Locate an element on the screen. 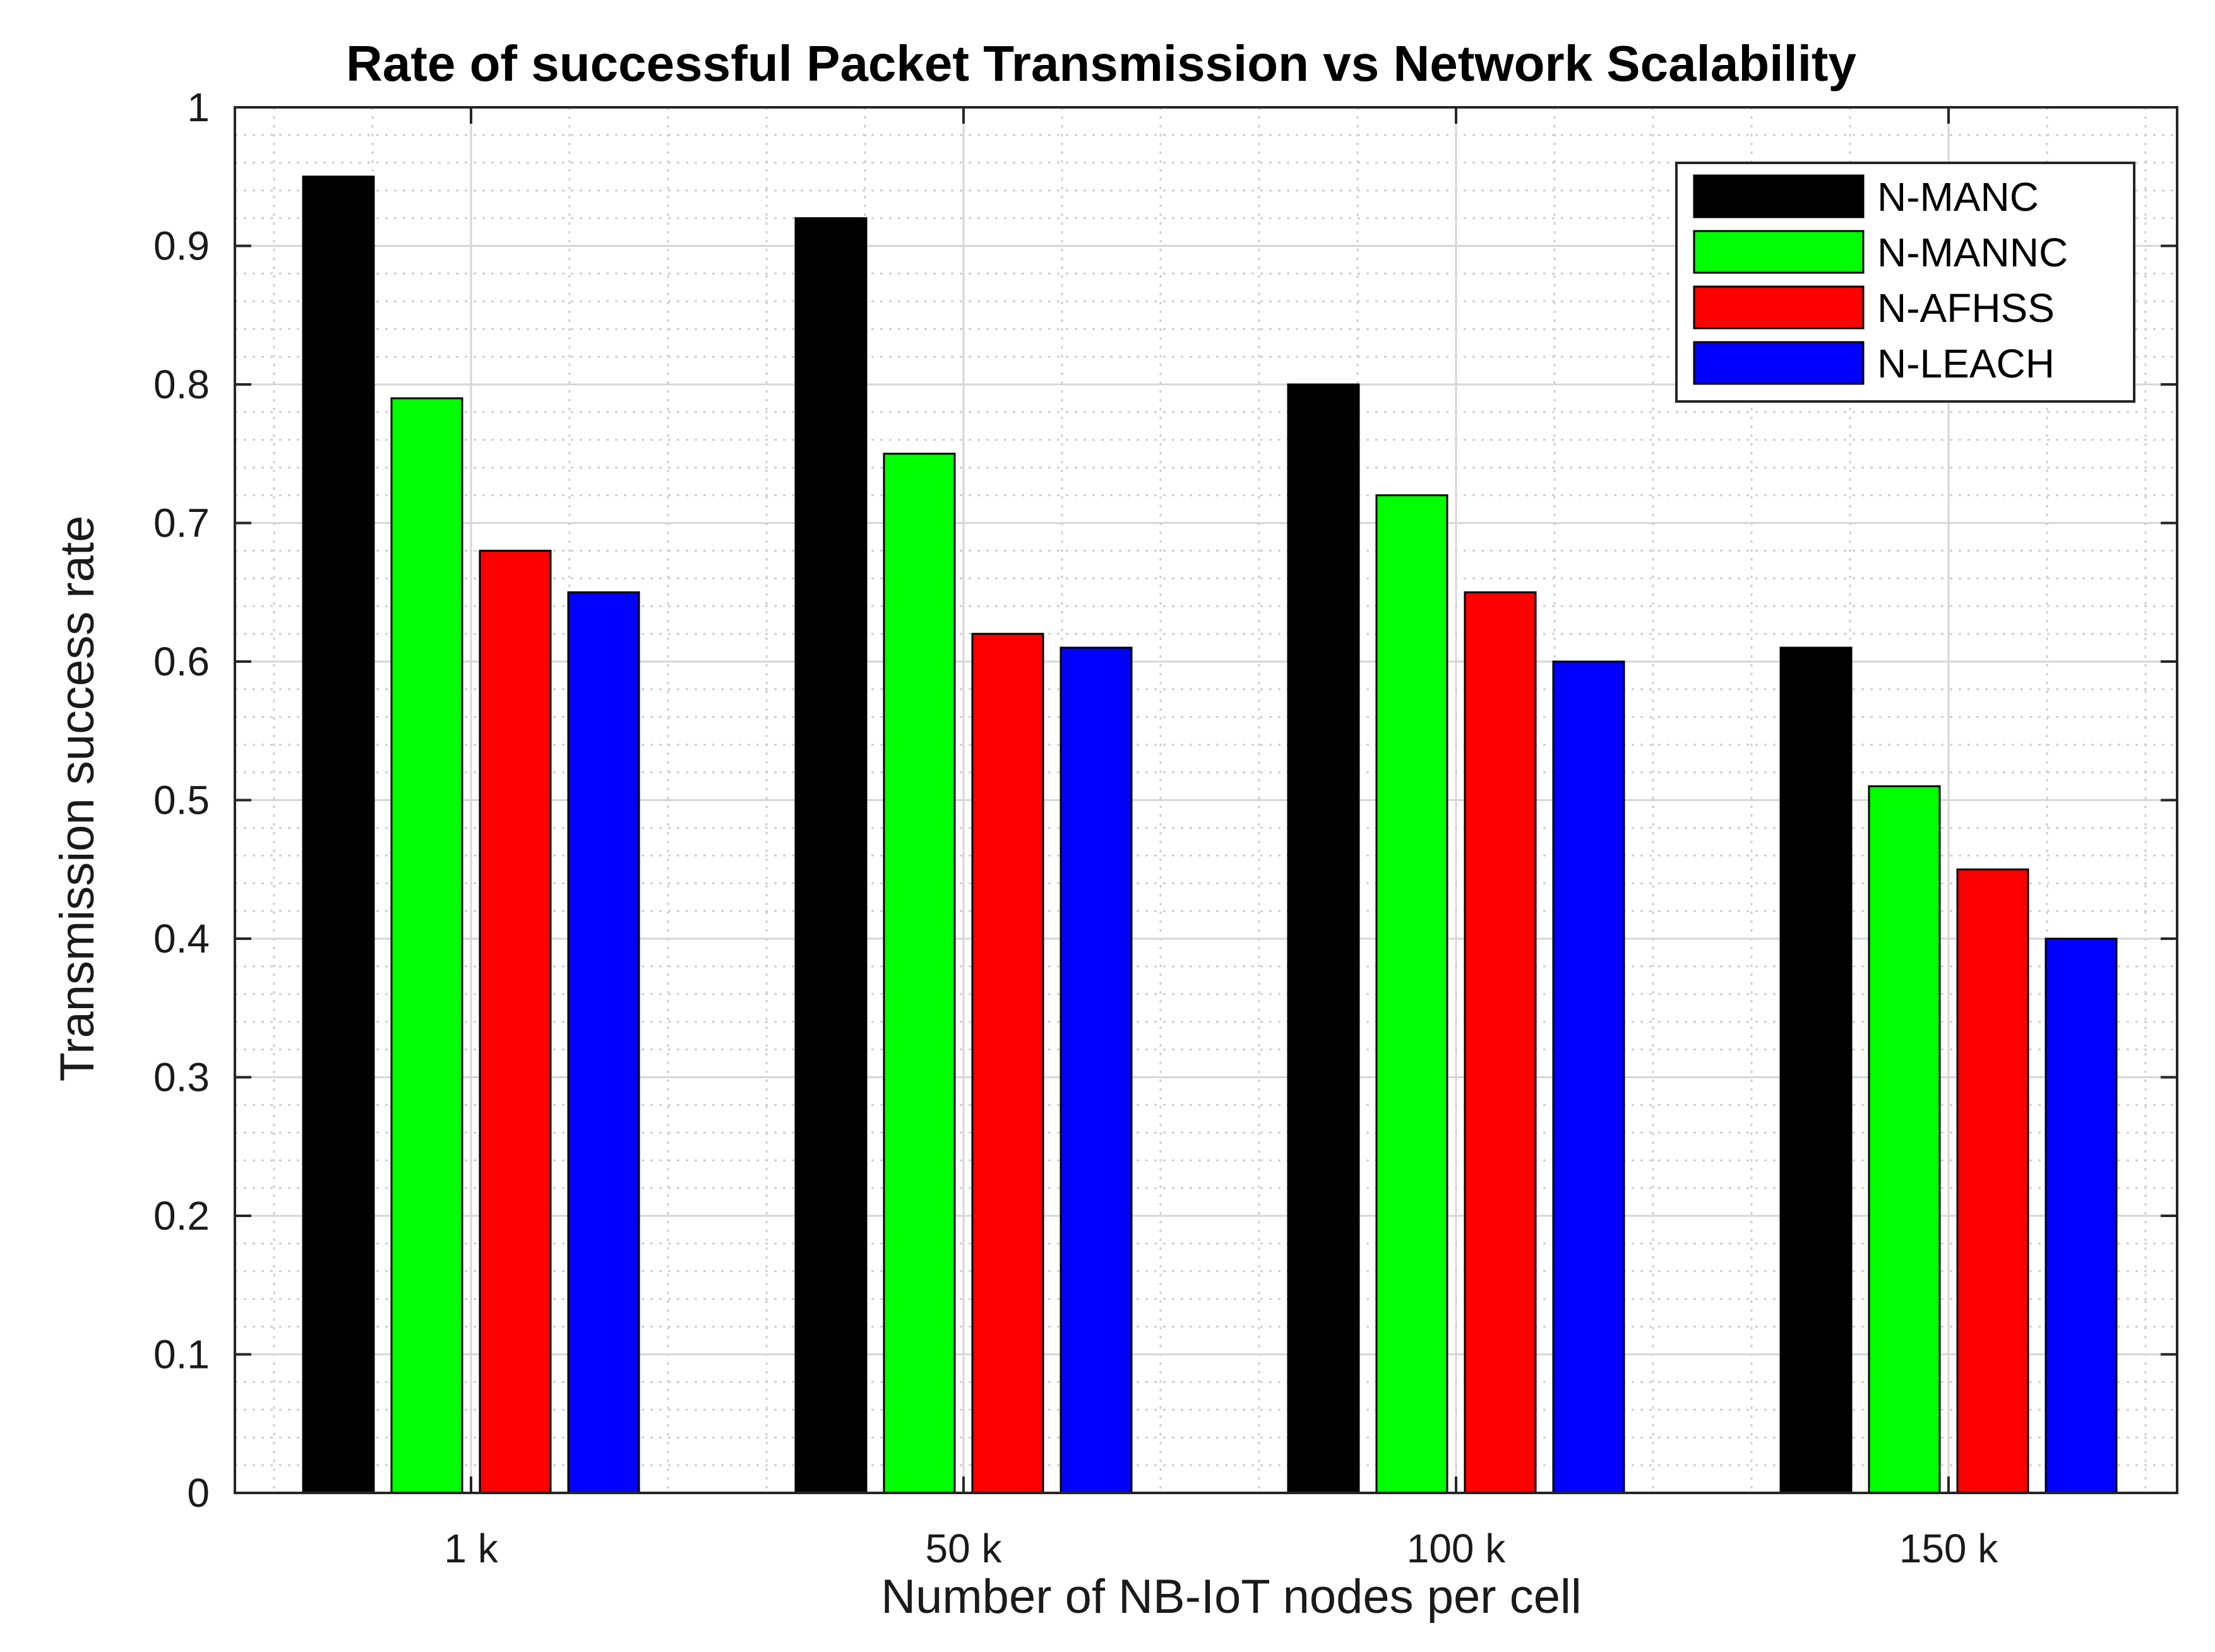 The image size is (2215, 1652). y-tick-label: 0.6 is located at coordinates (181, 661).